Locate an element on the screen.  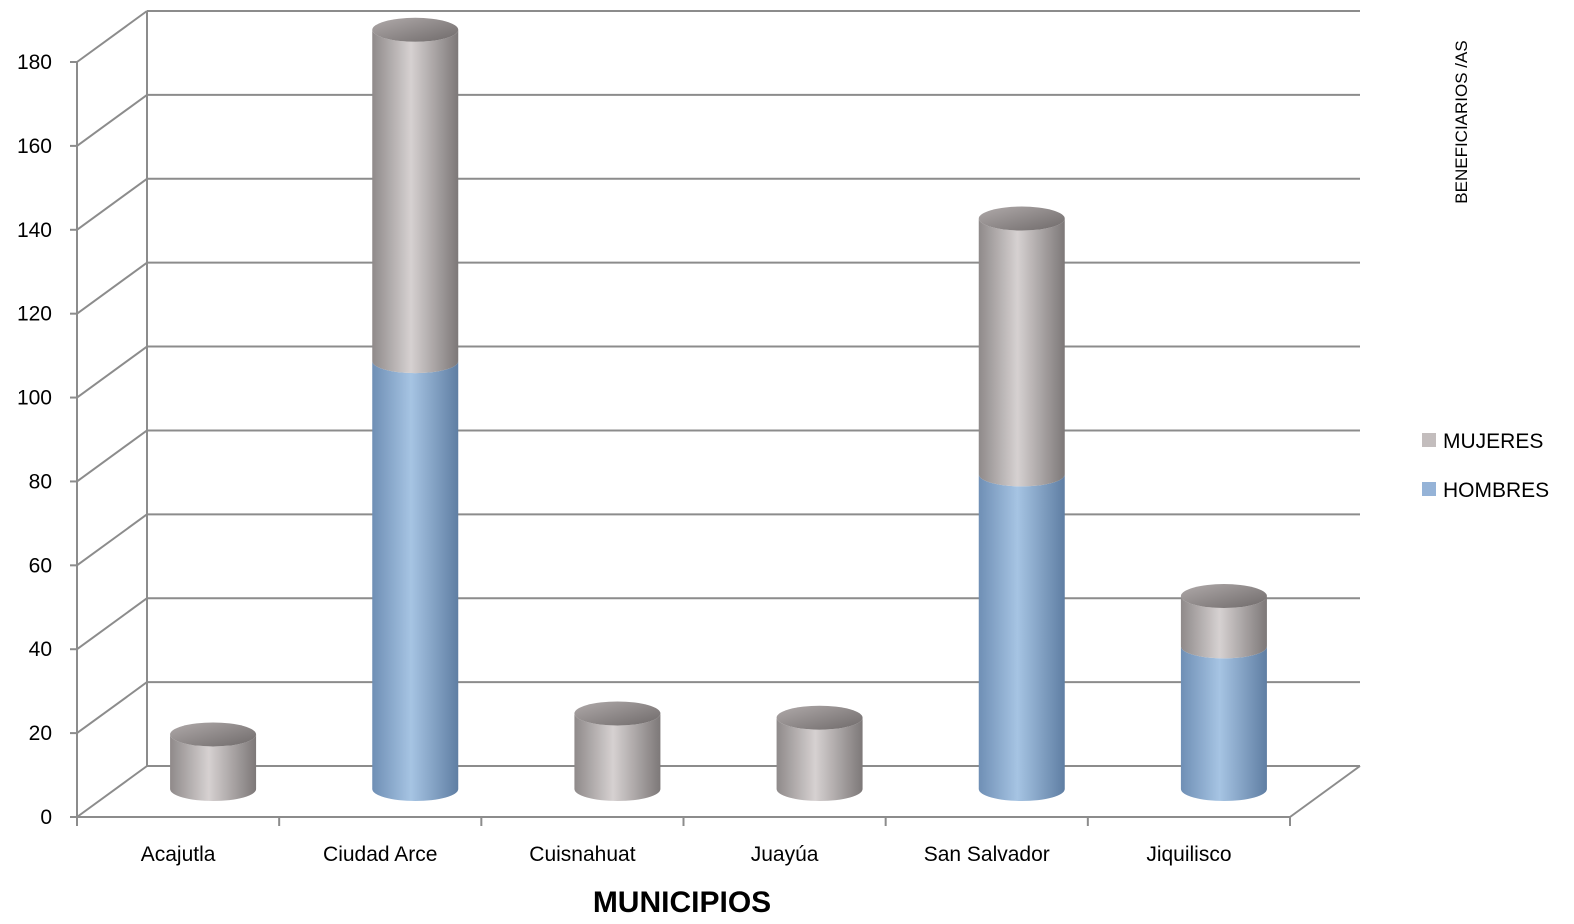
bar-mujeres-acajutla is located at coordinates (213, 768).